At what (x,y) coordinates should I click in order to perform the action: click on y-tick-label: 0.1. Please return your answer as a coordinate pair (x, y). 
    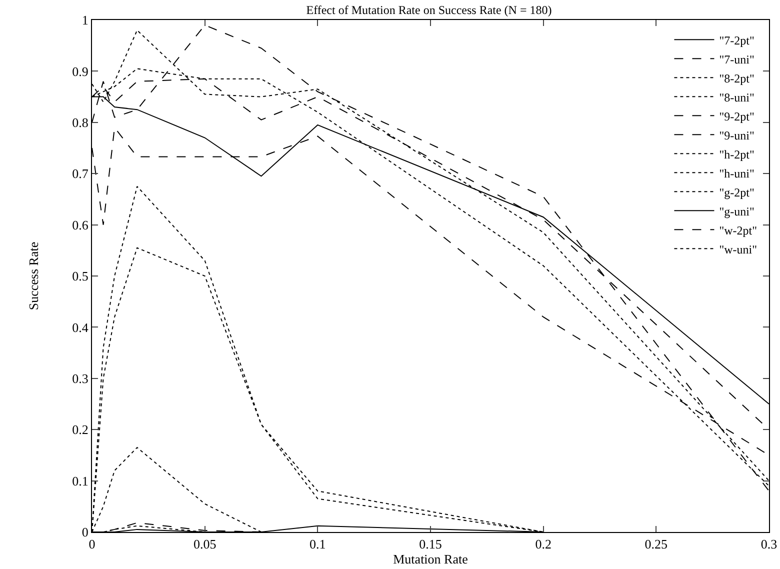
    Looking at the image, I should click on (80, 480).